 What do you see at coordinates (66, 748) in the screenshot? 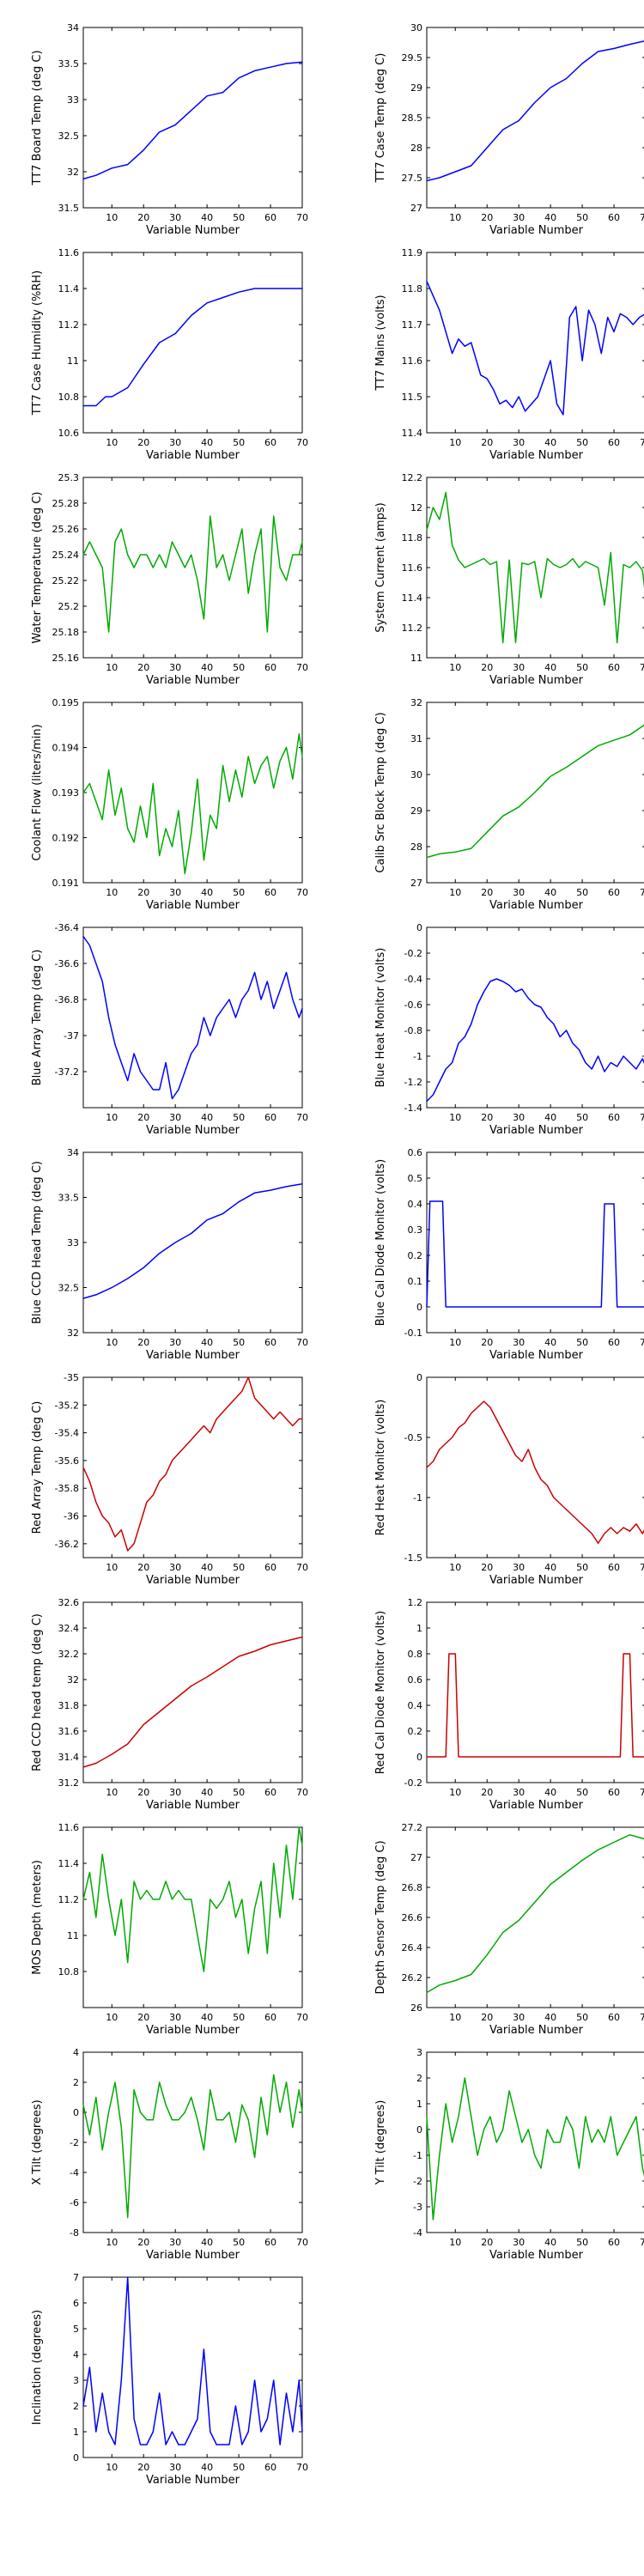
I see `y-tick-label: 0.194` at bounding box center [66, 748].